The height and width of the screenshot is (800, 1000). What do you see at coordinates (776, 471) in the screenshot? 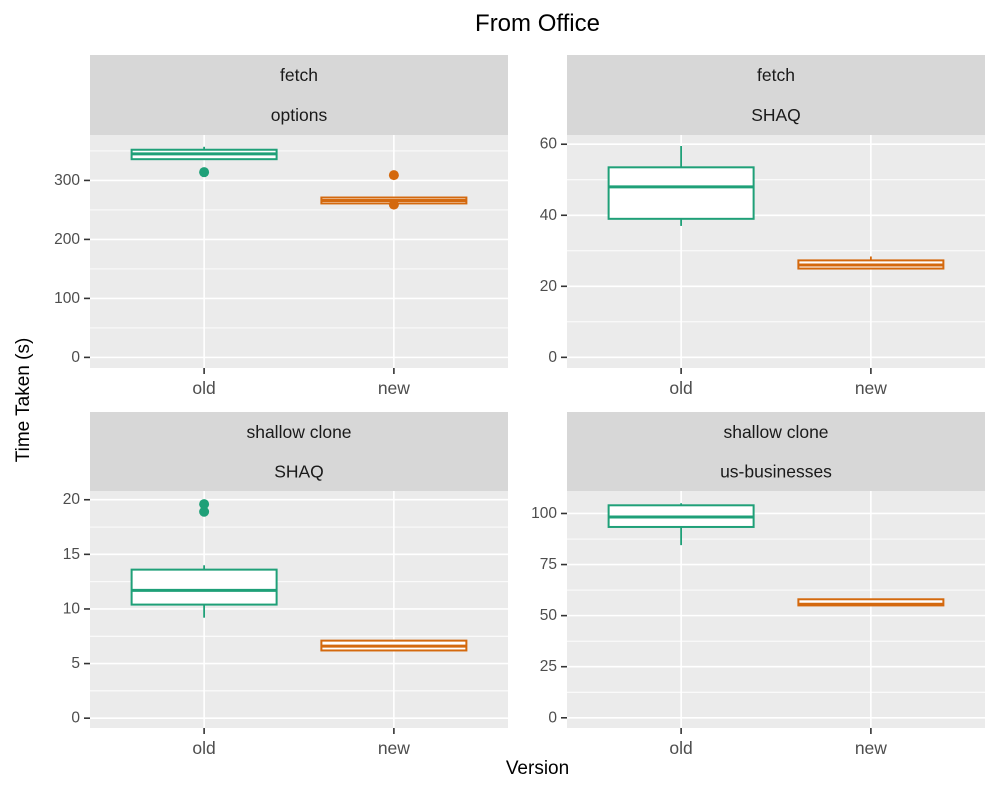
I see `facet-strip-label-line2: us-businesses` at bounding box center [776, 471].